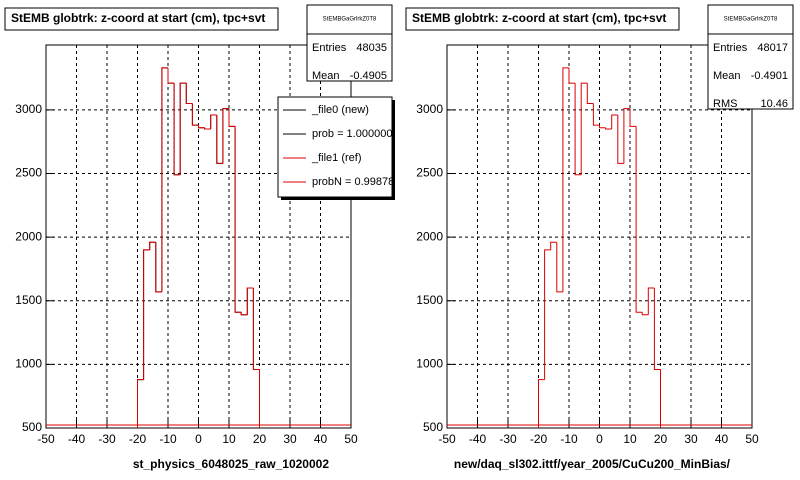 The height and width of the screenshot is (480, 800). Describe the element at coordinates (429, 236) in the screenshot. I see `y-tick-label: 2000` at that location.